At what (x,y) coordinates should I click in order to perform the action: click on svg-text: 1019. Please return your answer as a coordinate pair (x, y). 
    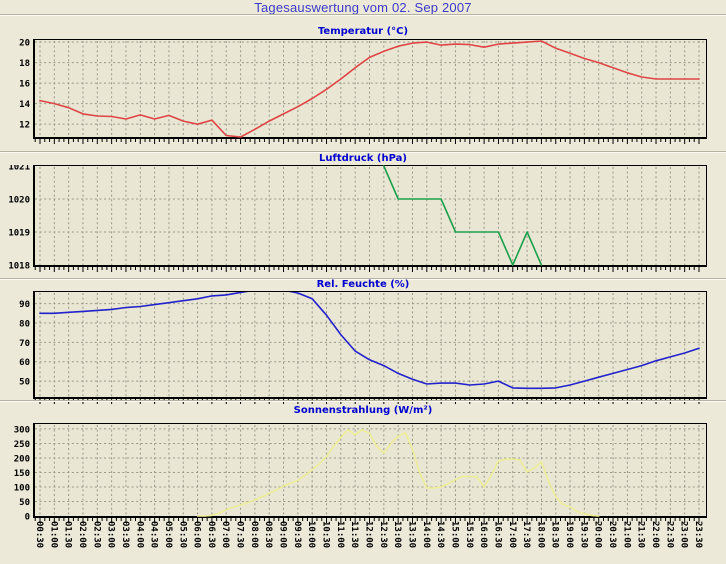
    Looking at the image, I should click on (19, 234).